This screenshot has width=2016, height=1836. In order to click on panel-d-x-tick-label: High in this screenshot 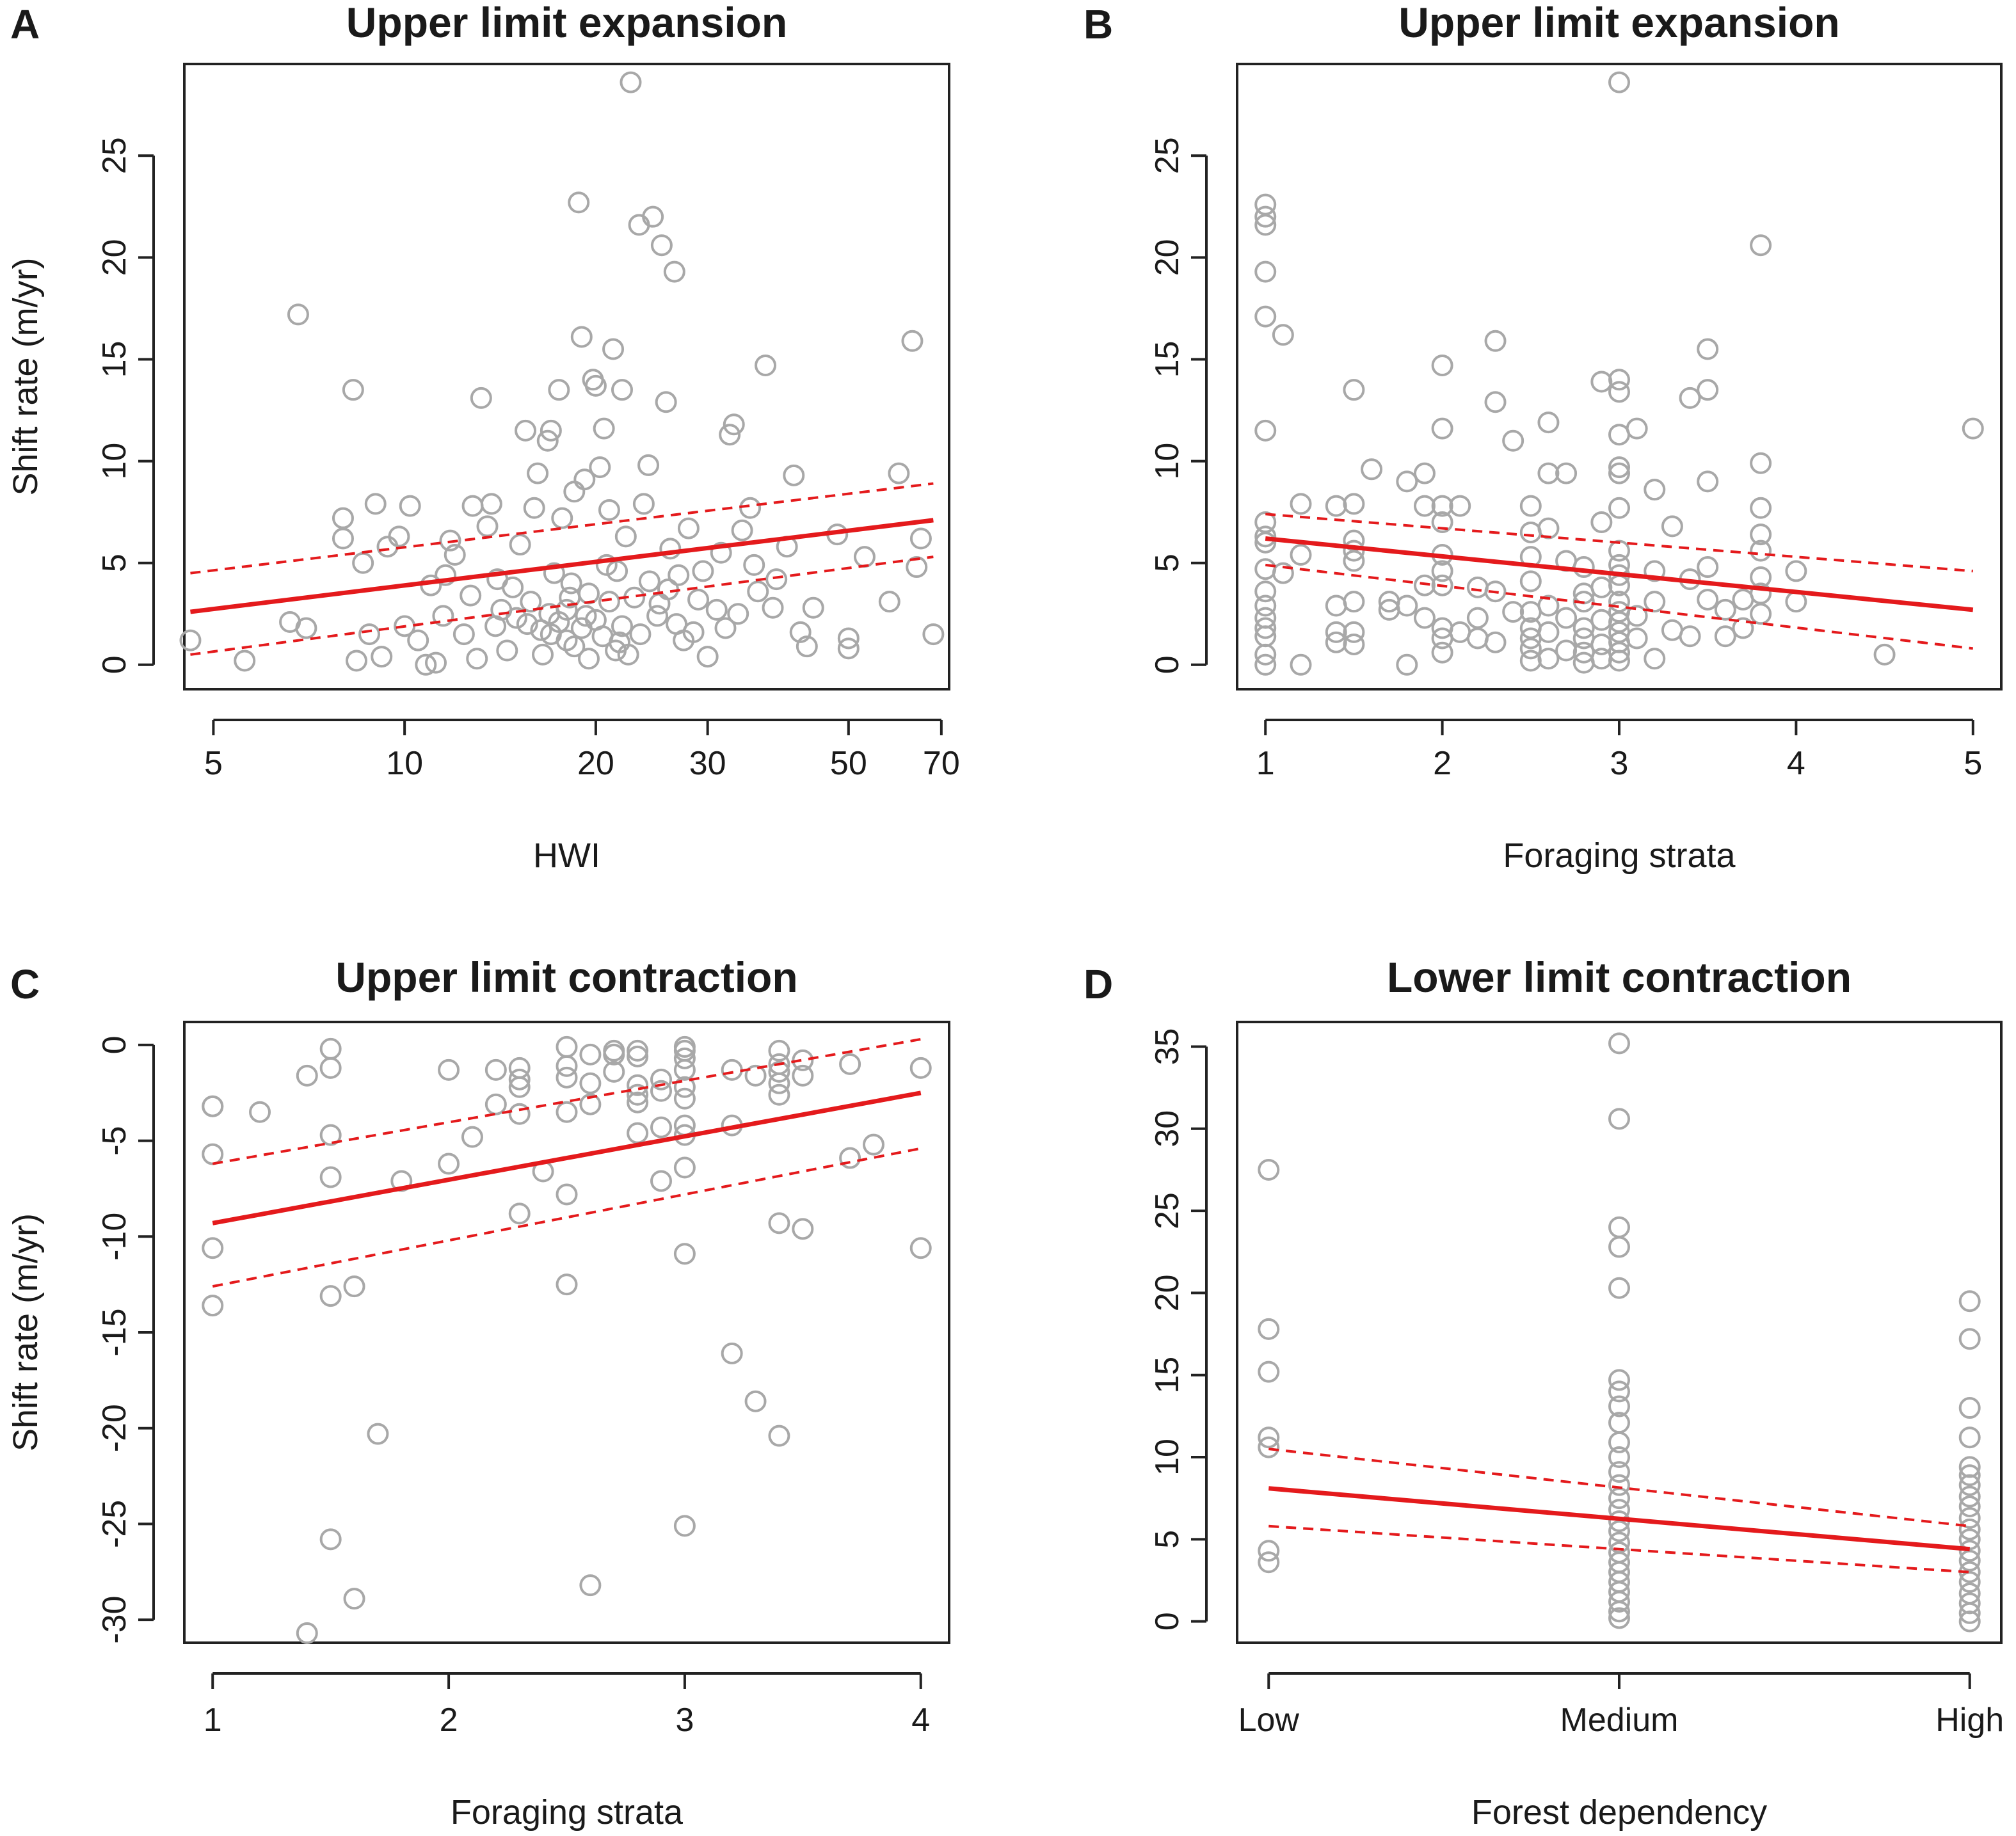, I will do `click(1969, 1720)`.